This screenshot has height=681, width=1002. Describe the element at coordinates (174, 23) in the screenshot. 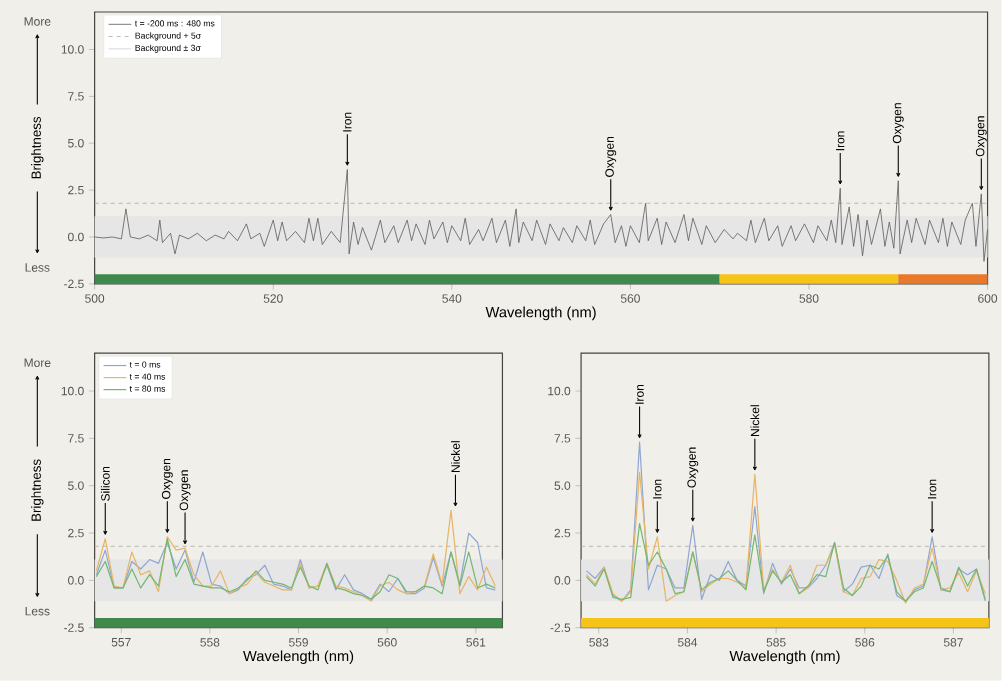

I see `legend-label: t = -200 ms : 480 ms` at that location.